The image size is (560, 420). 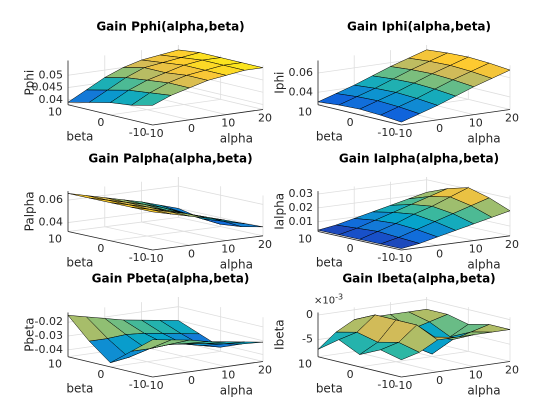 What do you see at coordinates (48, 87) in the screenshot?
I see `z-tick-label: 0.045` at bounding box center [48, 87].